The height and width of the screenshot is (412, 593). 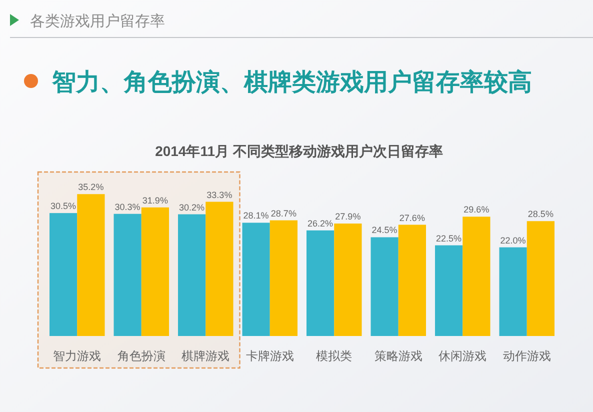 What do you see at coordinates (270, 356) in the screenshot?
I see `category-label: 卡牌游戏` at bounding box center [270, 356].